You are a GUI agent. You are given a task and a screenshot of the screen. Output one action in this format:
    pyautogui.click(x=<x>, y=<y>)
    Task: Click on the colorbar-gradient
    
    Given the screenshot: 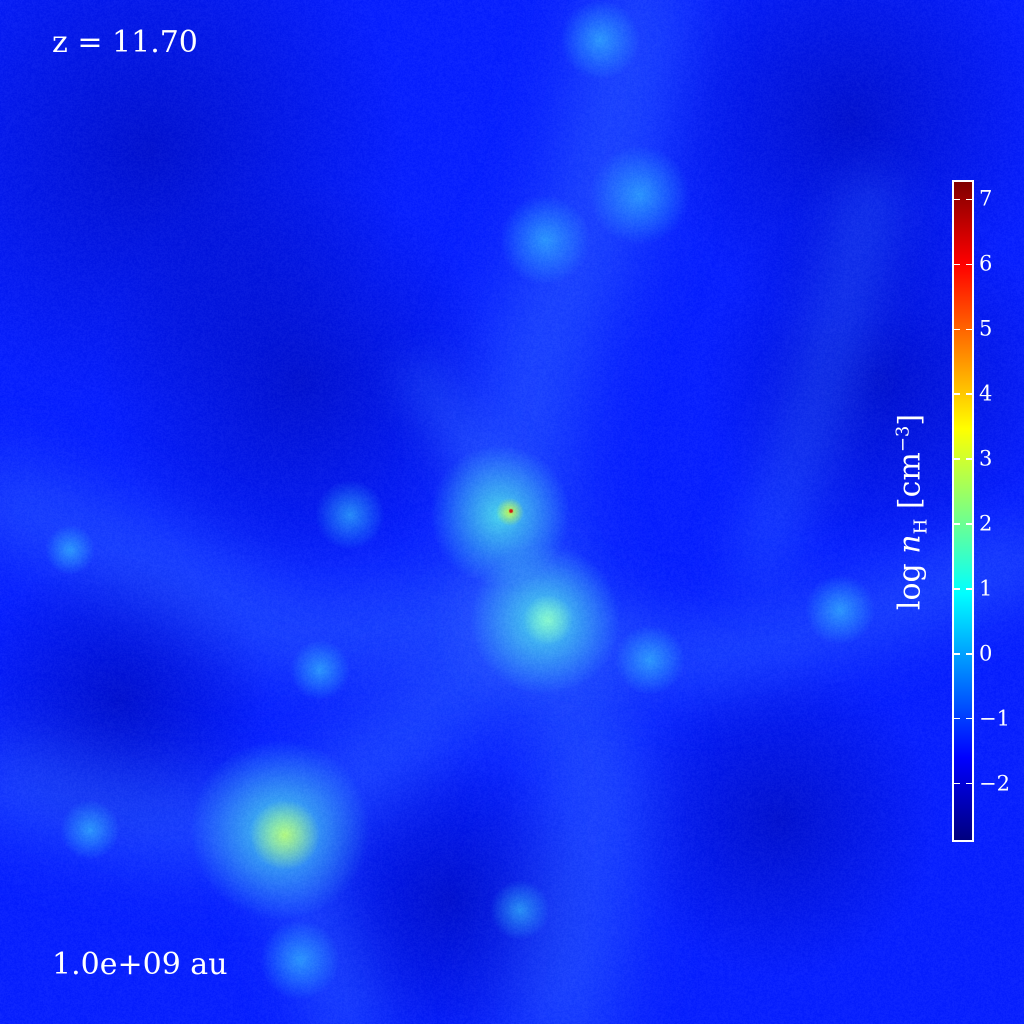 What is the action you would take?
    pyautogui.click(x=963, y=511)
    